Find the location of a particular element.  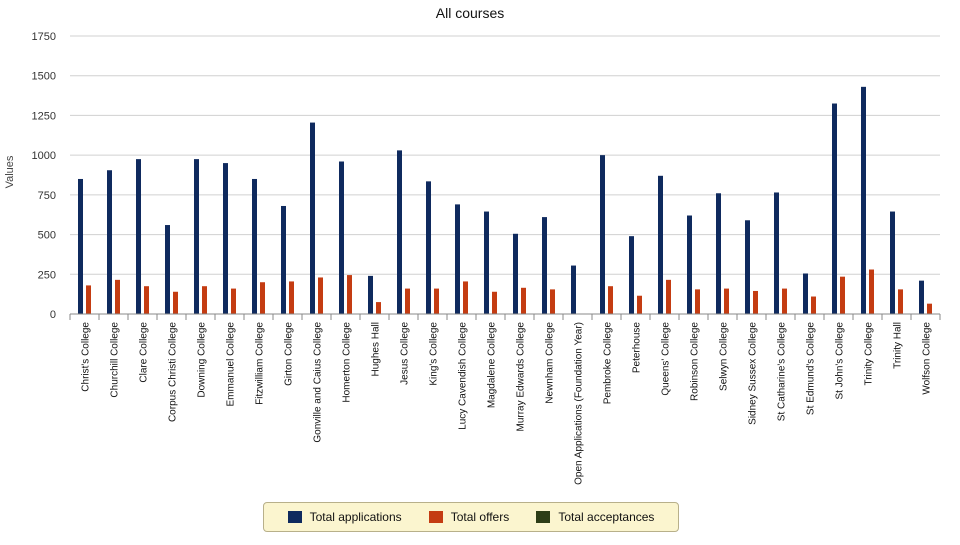

x-tick-label: Peterhouse is located at coordinates (637, 348).